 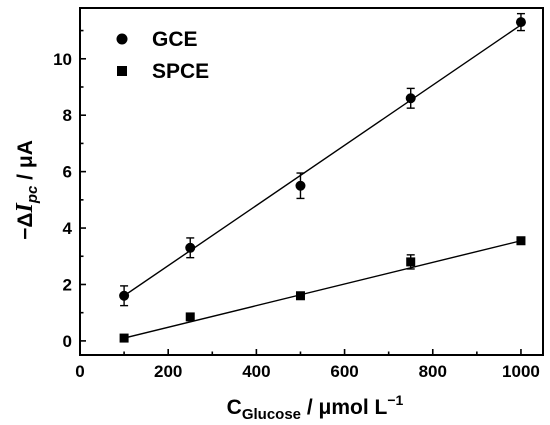 What do you see at coordinates (307, 365) in the screenshot?
I see `x-axis-ticks: 0 200 400 600 800 1000` at bounding box center [307, 365].